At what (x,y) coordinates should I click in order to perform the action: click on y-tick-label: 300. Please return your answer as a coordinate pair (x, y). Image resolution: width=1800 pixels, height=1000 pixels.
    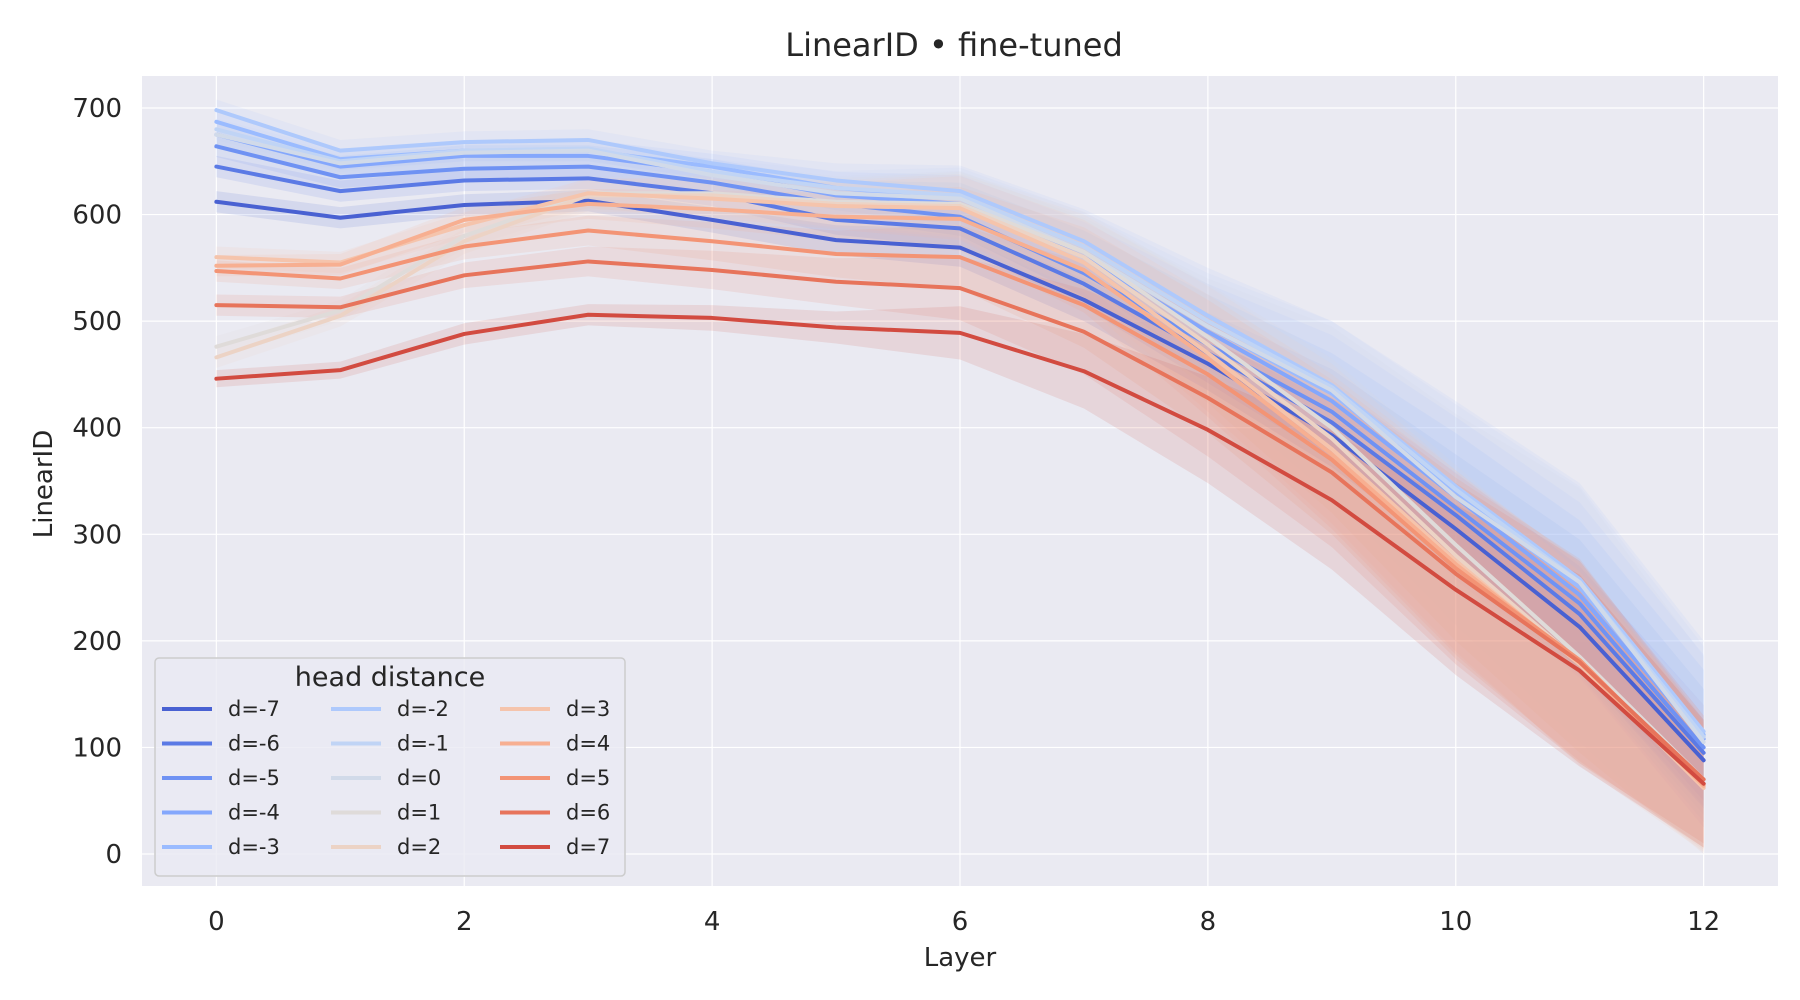
    Looking at the image, I should click on (97, 535).